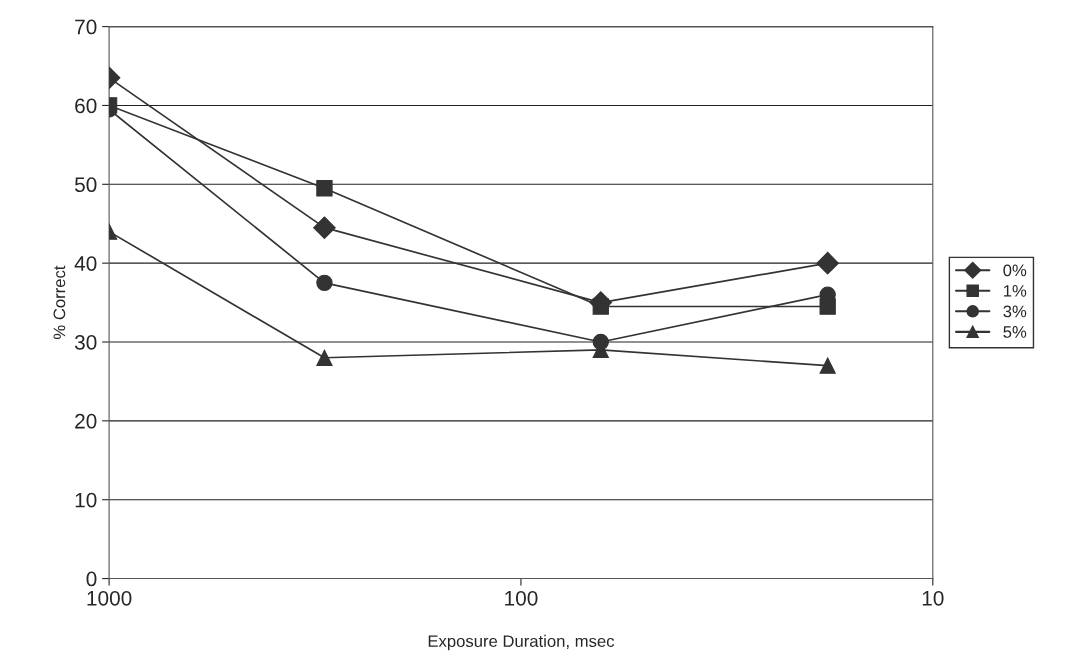 This screenshot has width=1091, height=665. What do you see at coordinates (85, 342) in the screenshot?
I see `y-tick-label: 30` at bounding box center [85, 342].